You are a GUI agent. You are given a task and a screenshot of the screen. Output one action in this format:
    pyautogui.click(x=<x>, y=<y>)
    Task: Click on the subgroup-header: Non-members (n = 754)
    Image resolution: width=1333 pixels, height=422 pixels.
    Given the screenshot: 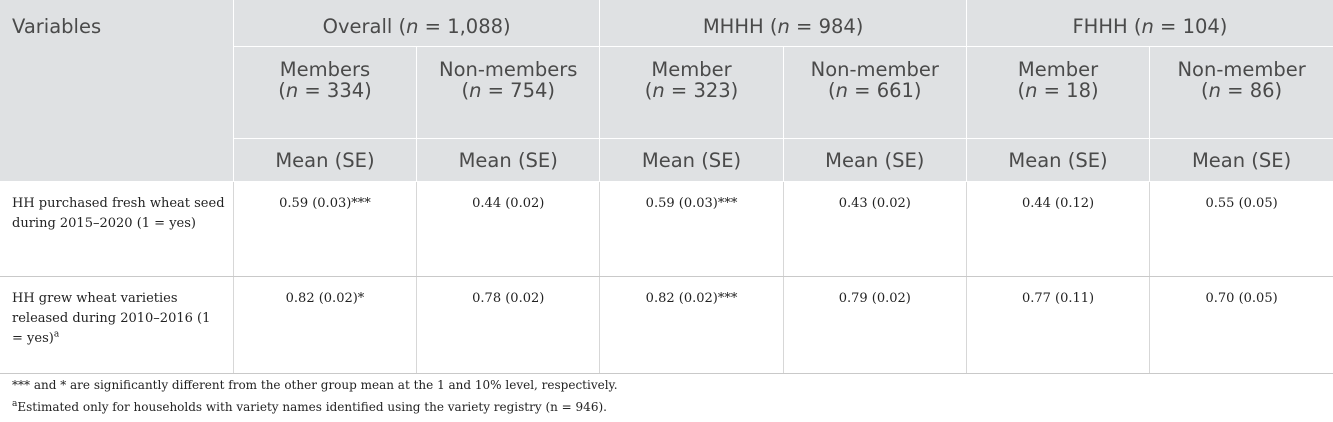 What is the action you would take?
    pyautogui.click(x=508, y=92)
    